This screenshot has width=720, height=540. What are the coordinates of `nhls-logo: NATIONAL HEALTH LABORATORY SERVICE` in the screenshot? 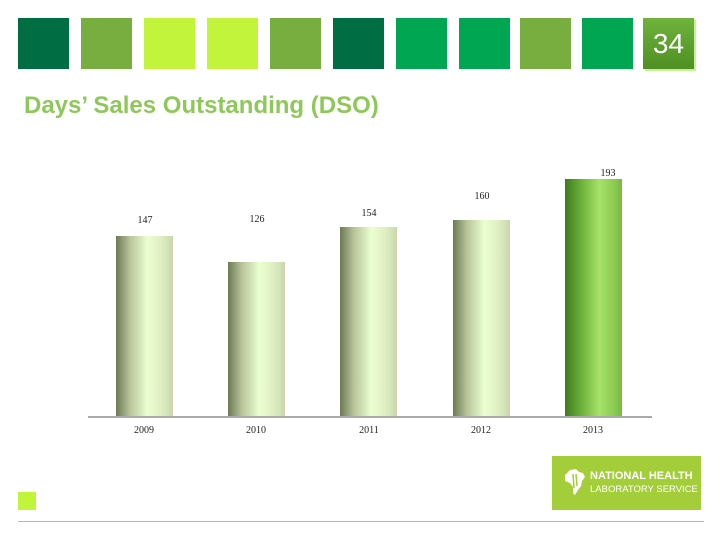 It's located at (626, 483).